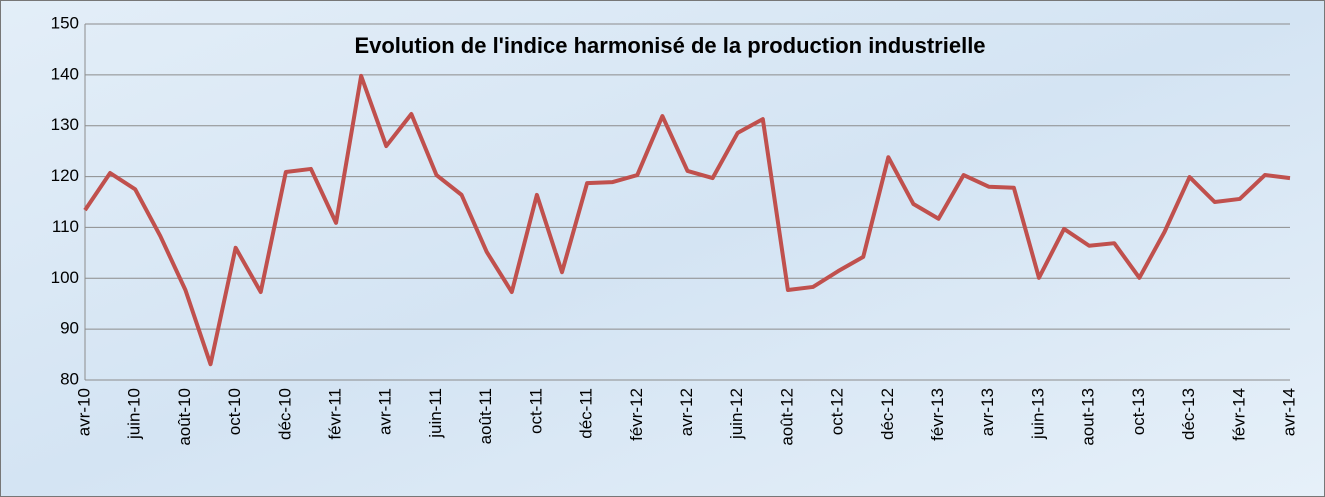 This screenshot has width=1325, height=497. I want to click on y-tick-label: 150, so click(65, 22).